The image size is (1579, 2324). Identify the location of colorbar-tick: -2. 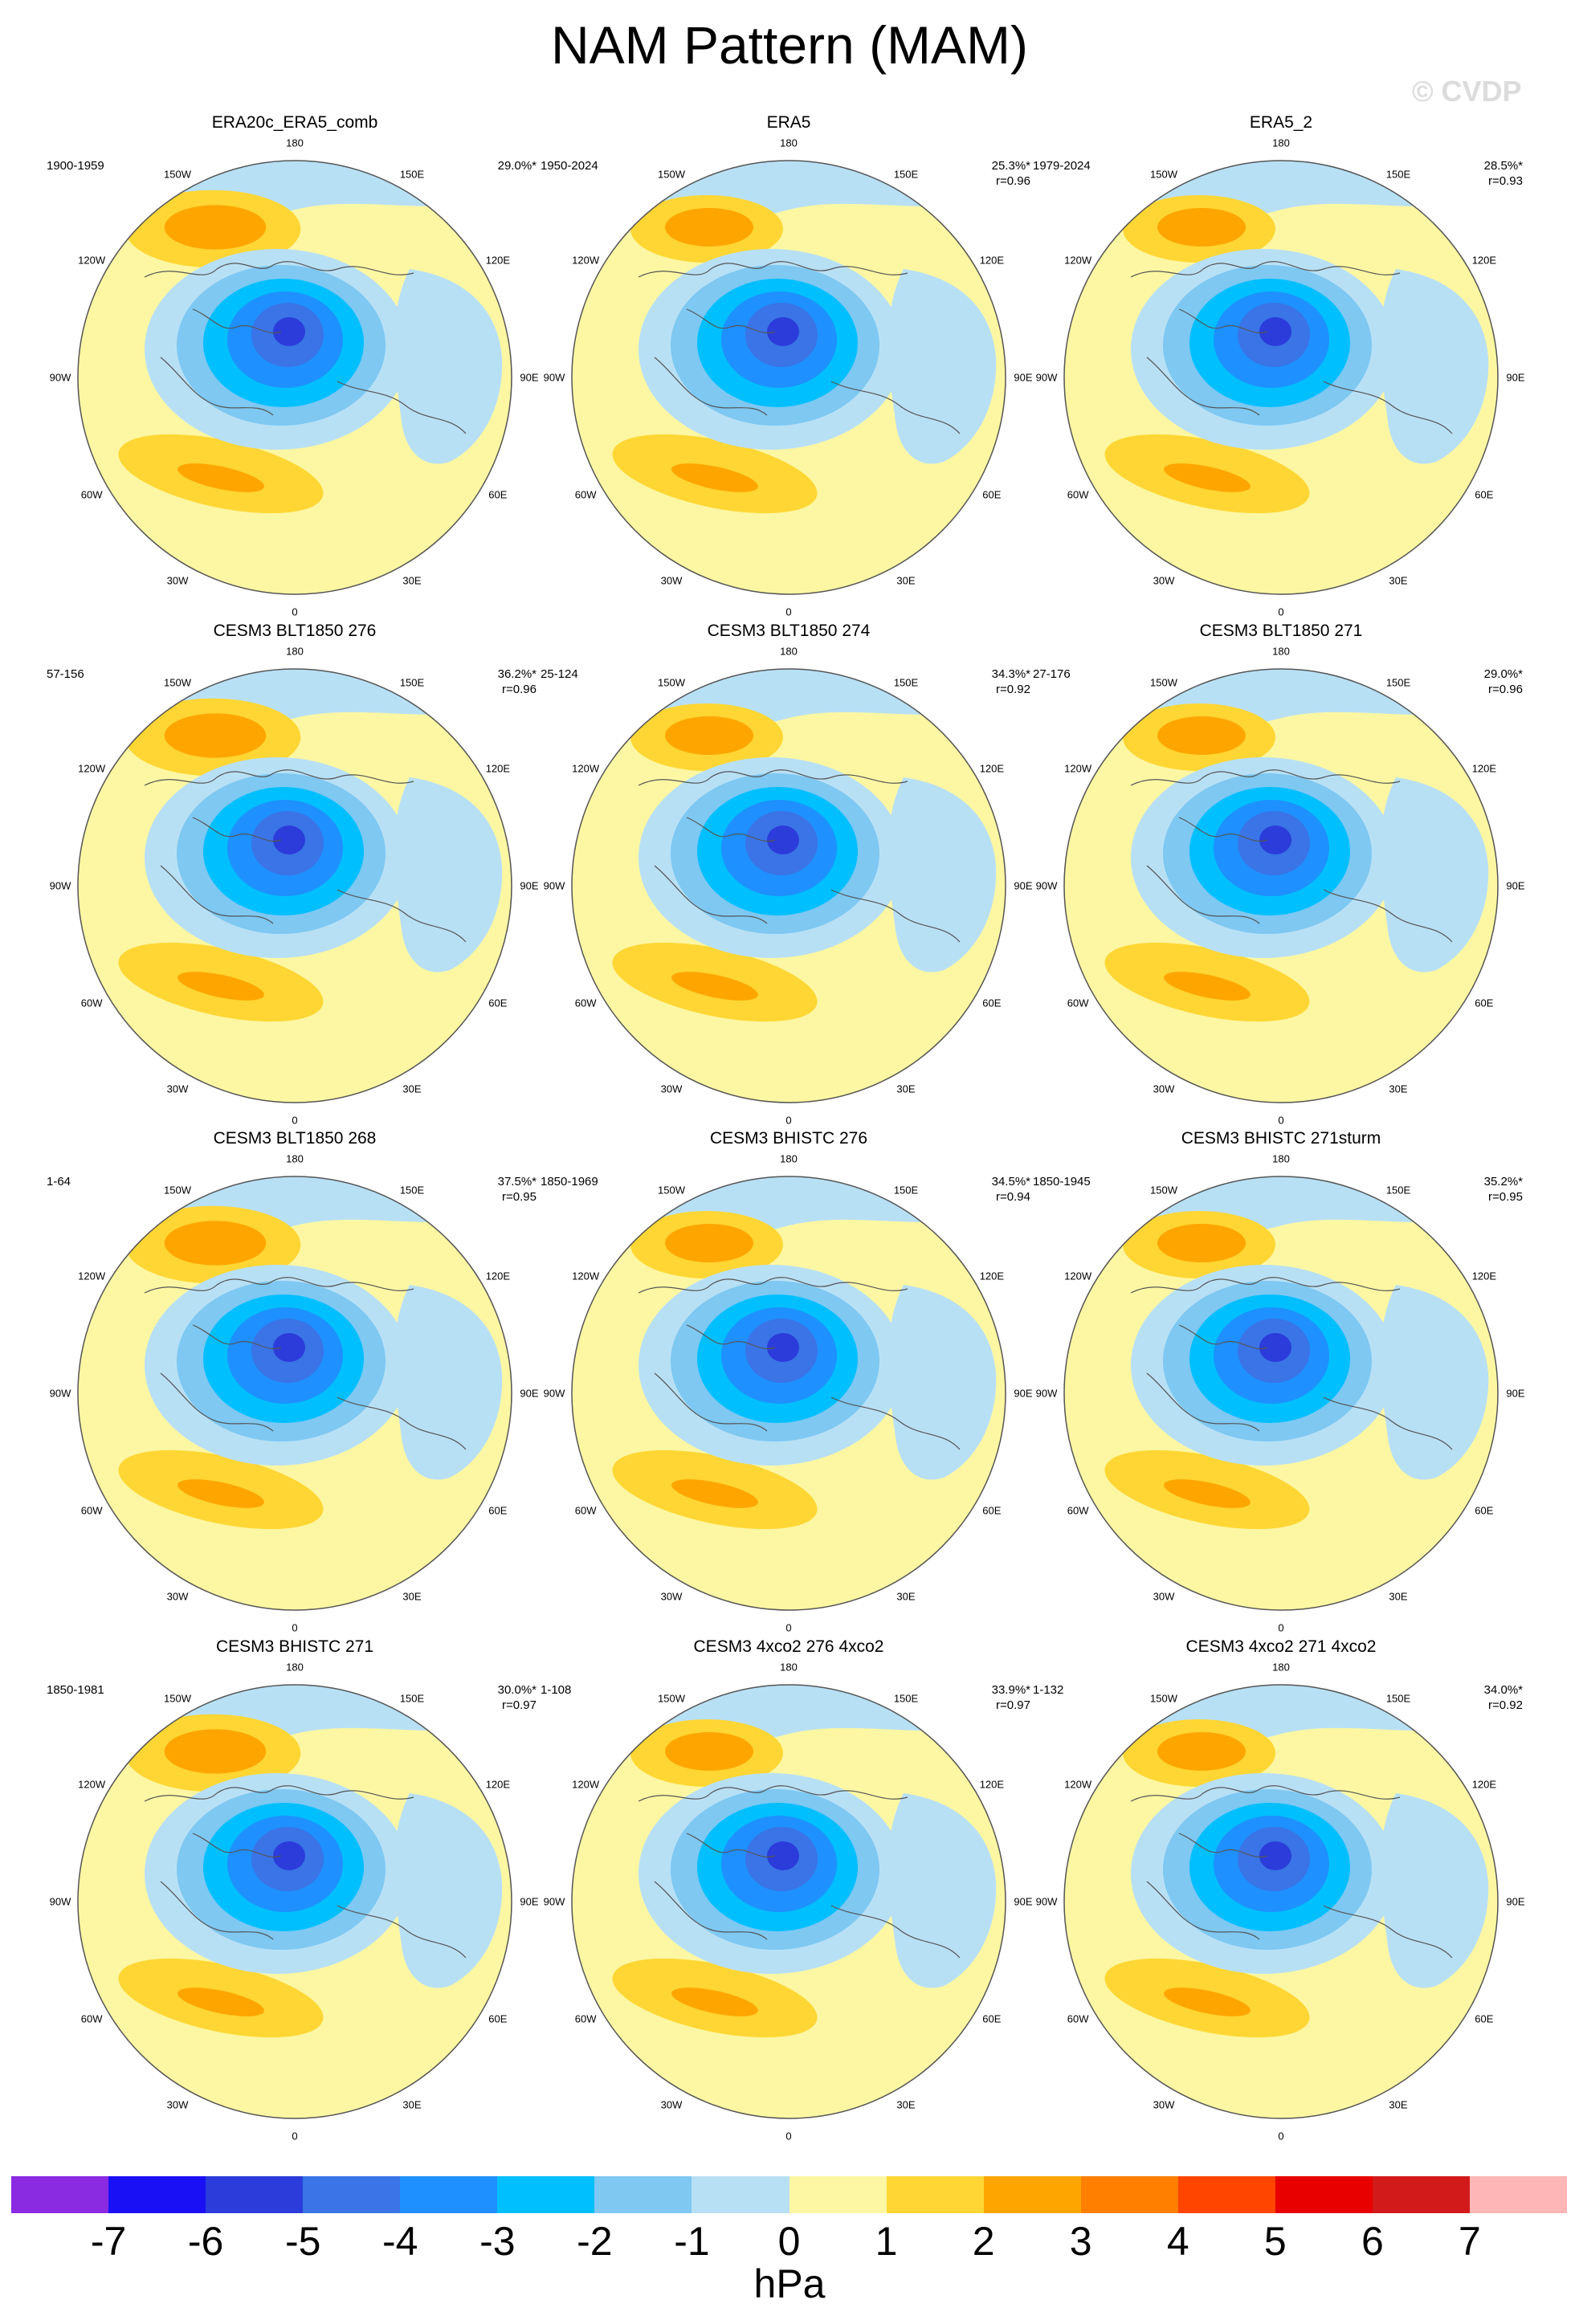
(595, 2242).